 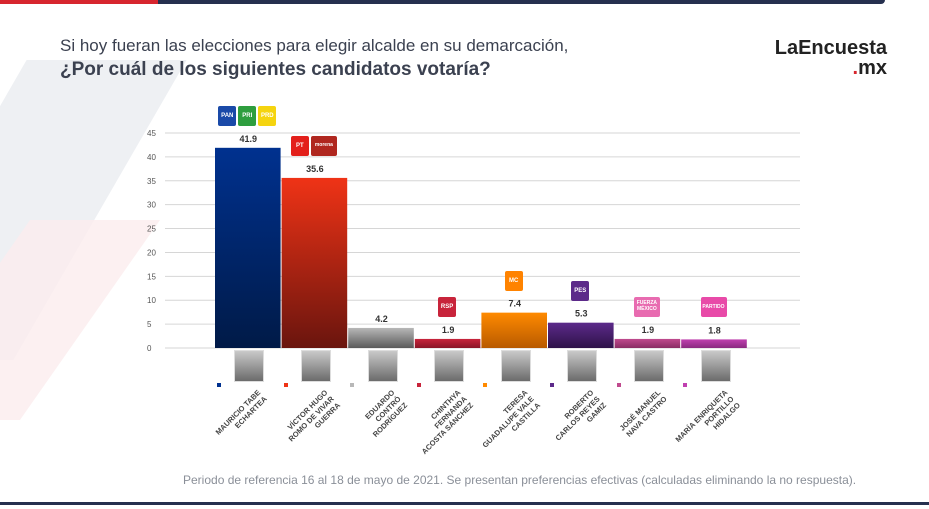 I want to click on y-tick-label: 15, so click(x=151, y=276).